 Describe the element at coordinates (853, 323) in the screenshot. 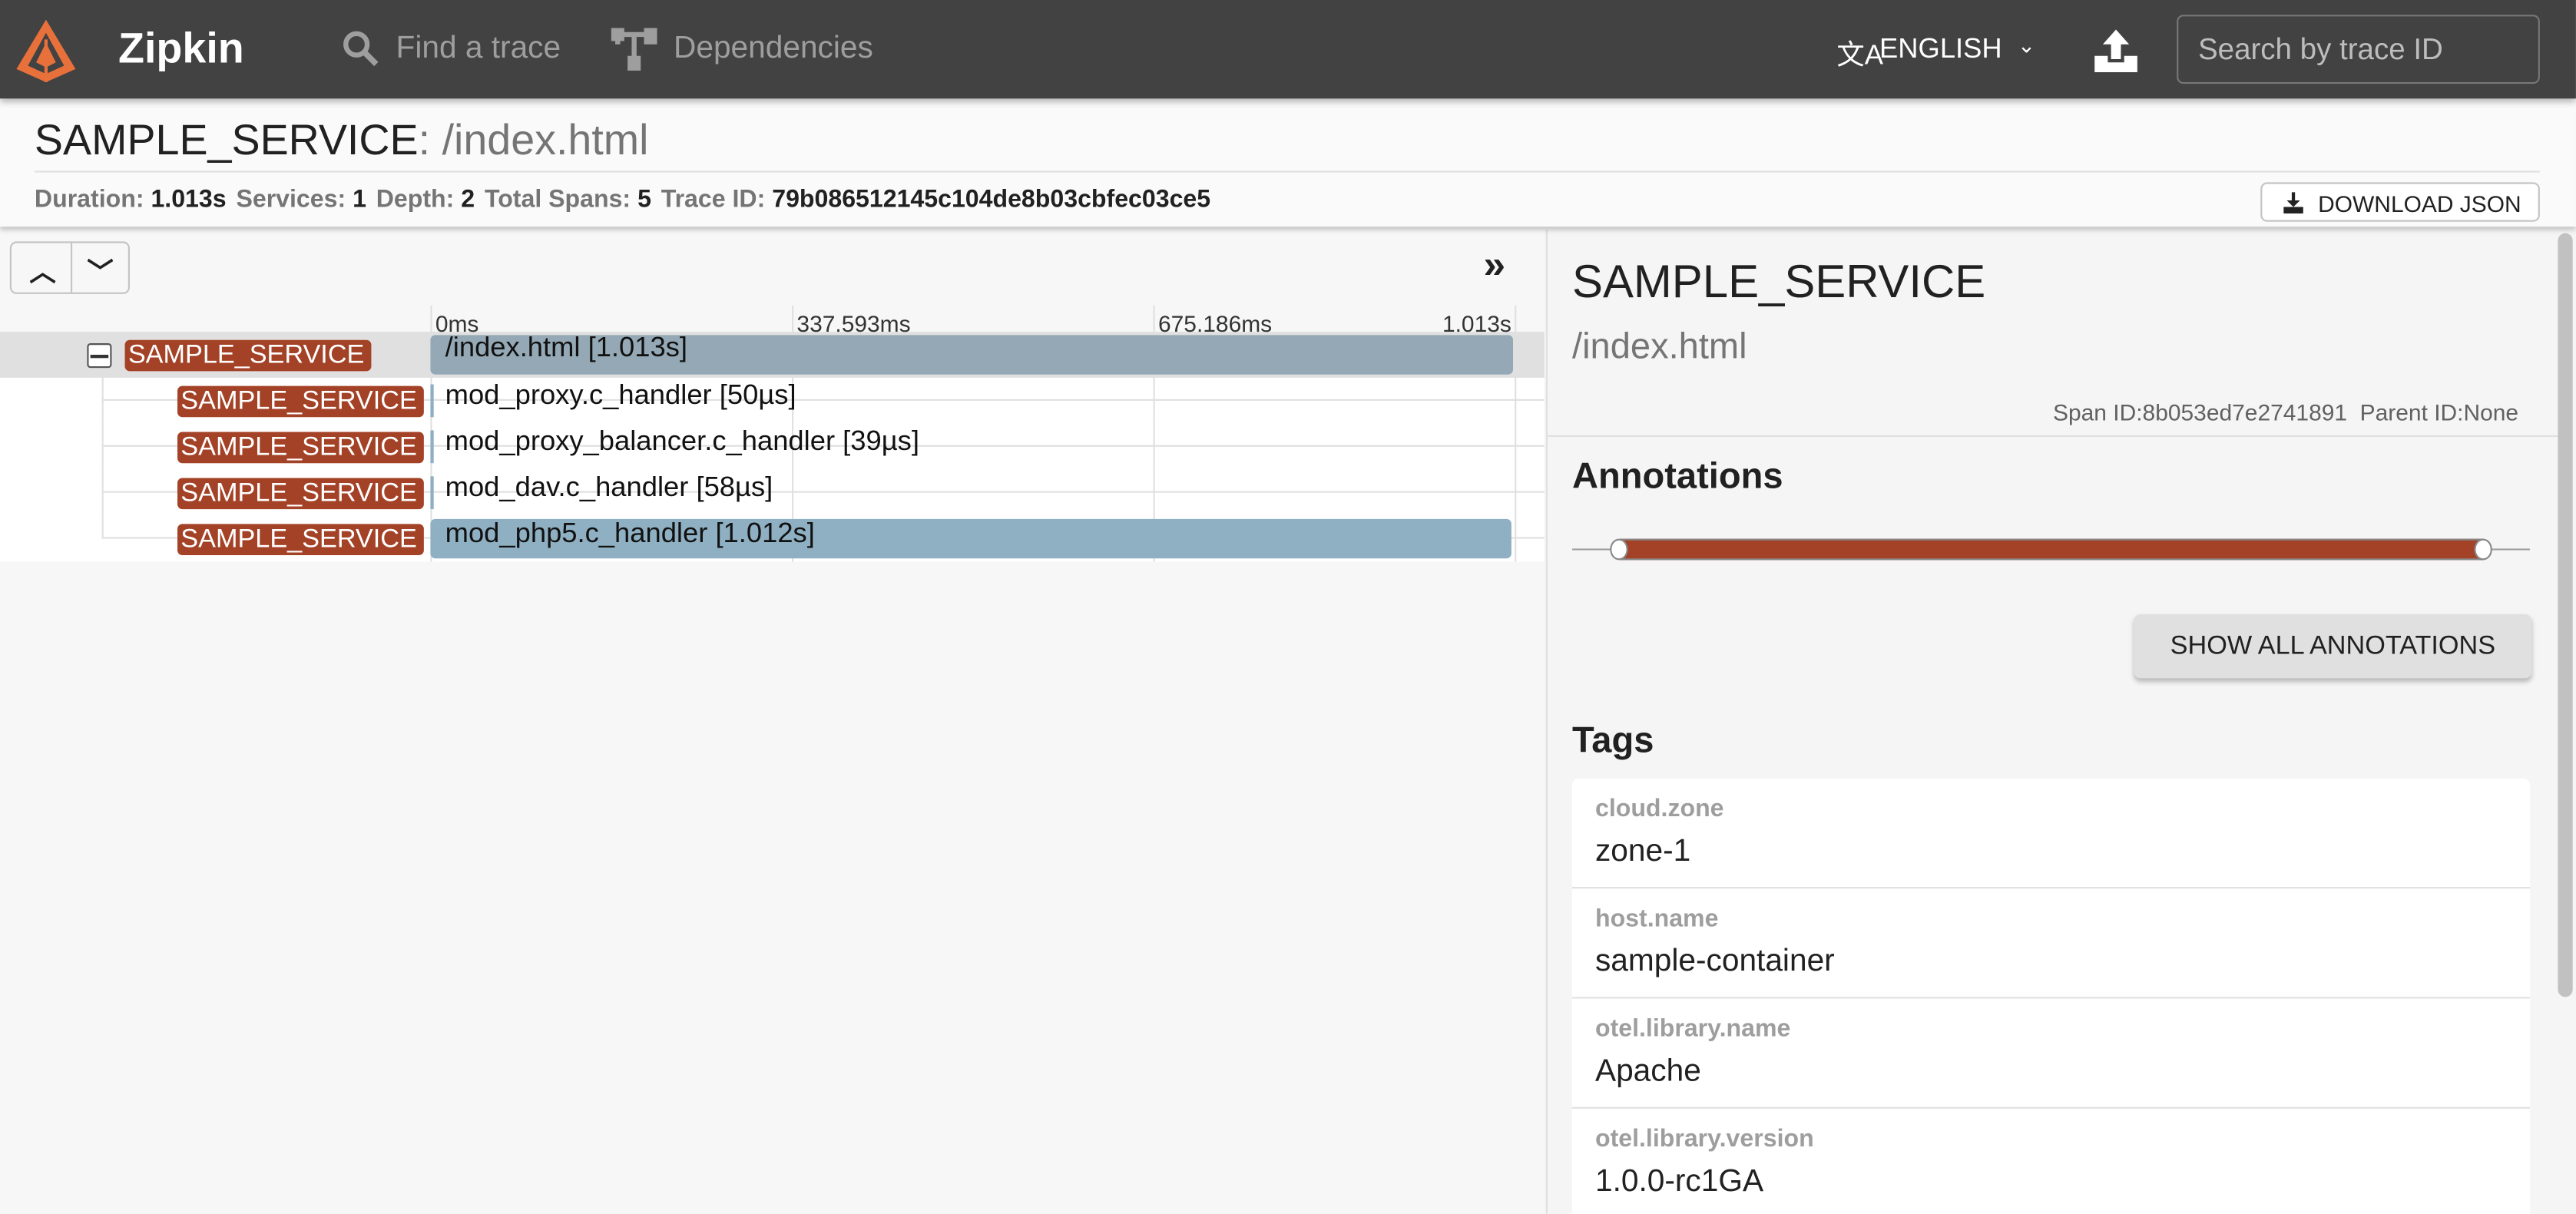

I see `tick-label: 337.593ms` at that location.